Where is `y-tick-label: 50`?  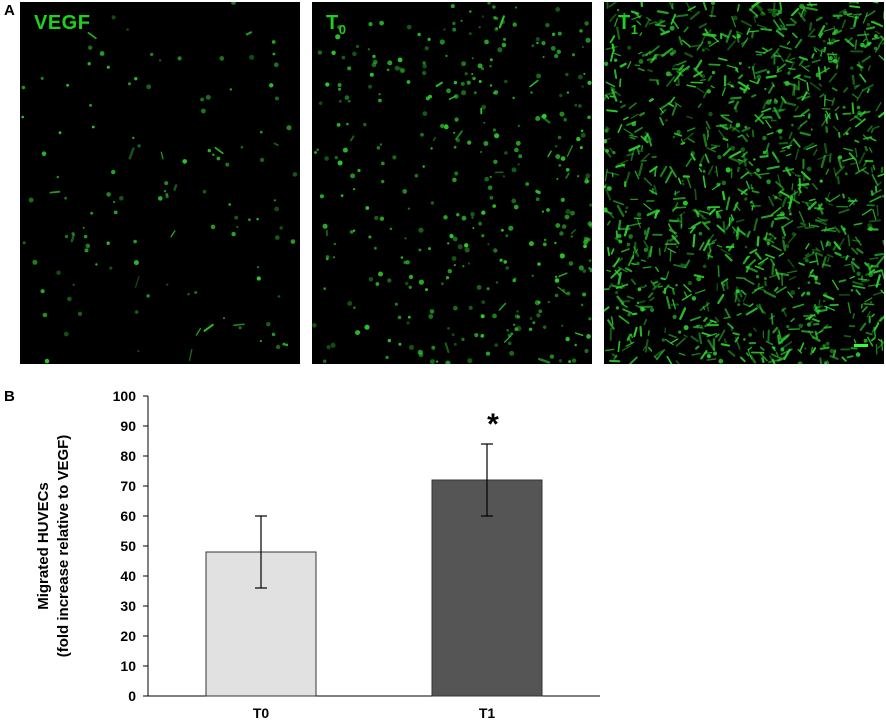 y-tick-label: 50 is located at coordinates (128, 546).